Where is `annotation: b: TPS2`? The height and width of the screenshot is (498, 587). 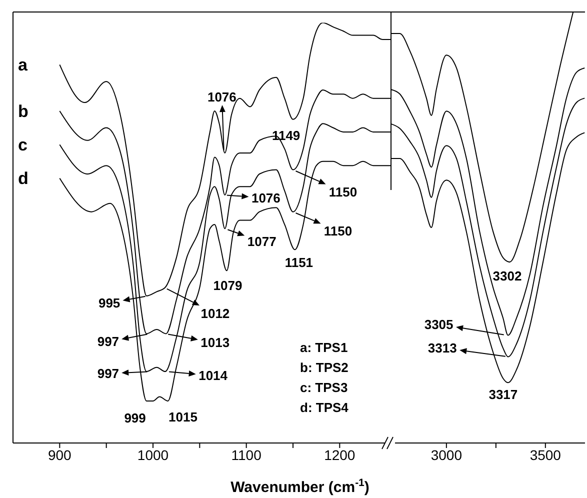
annotation: b: TPS2 is located at coordinates (324, 367).